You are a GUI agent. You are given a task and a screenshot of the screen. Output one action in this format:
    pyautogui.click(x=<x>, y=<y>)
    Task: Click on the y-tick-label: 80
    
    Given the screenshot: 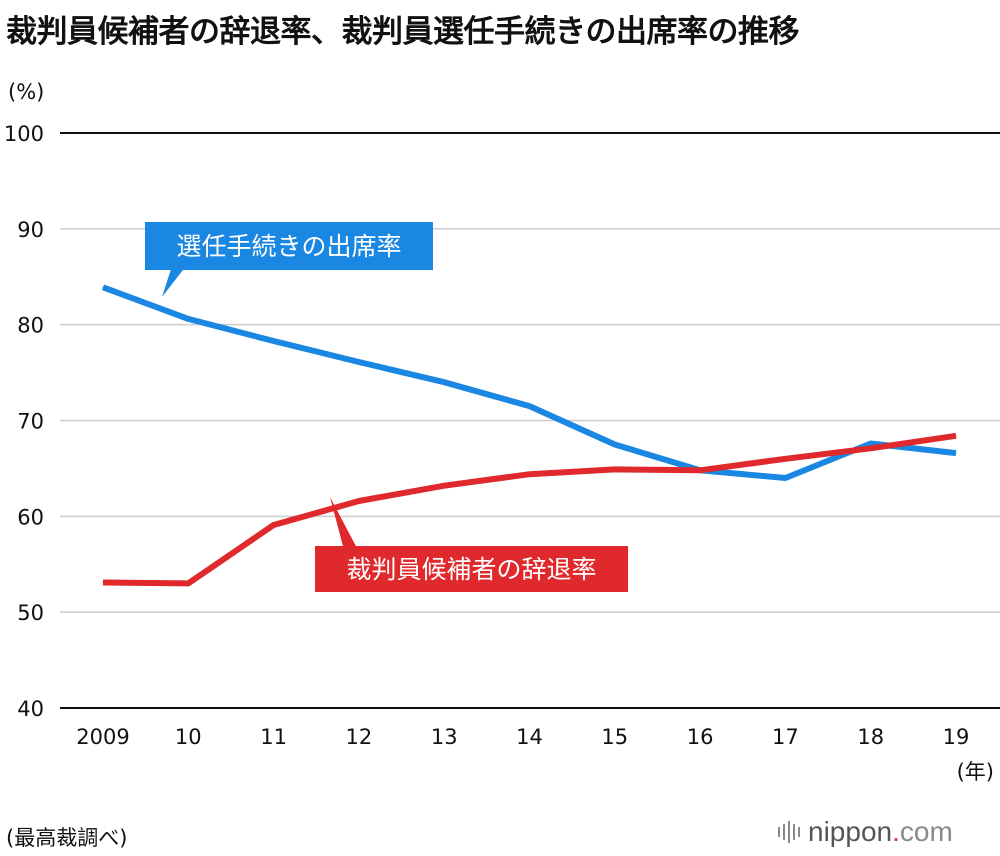 What is the action you would take?
    pyautogui.click(x=30, y=326)
    